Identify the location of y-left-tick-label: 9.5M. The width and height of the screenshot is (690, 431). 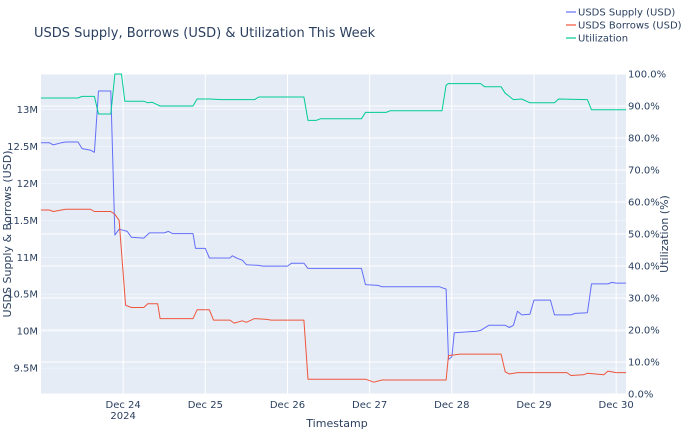
(25, 369).